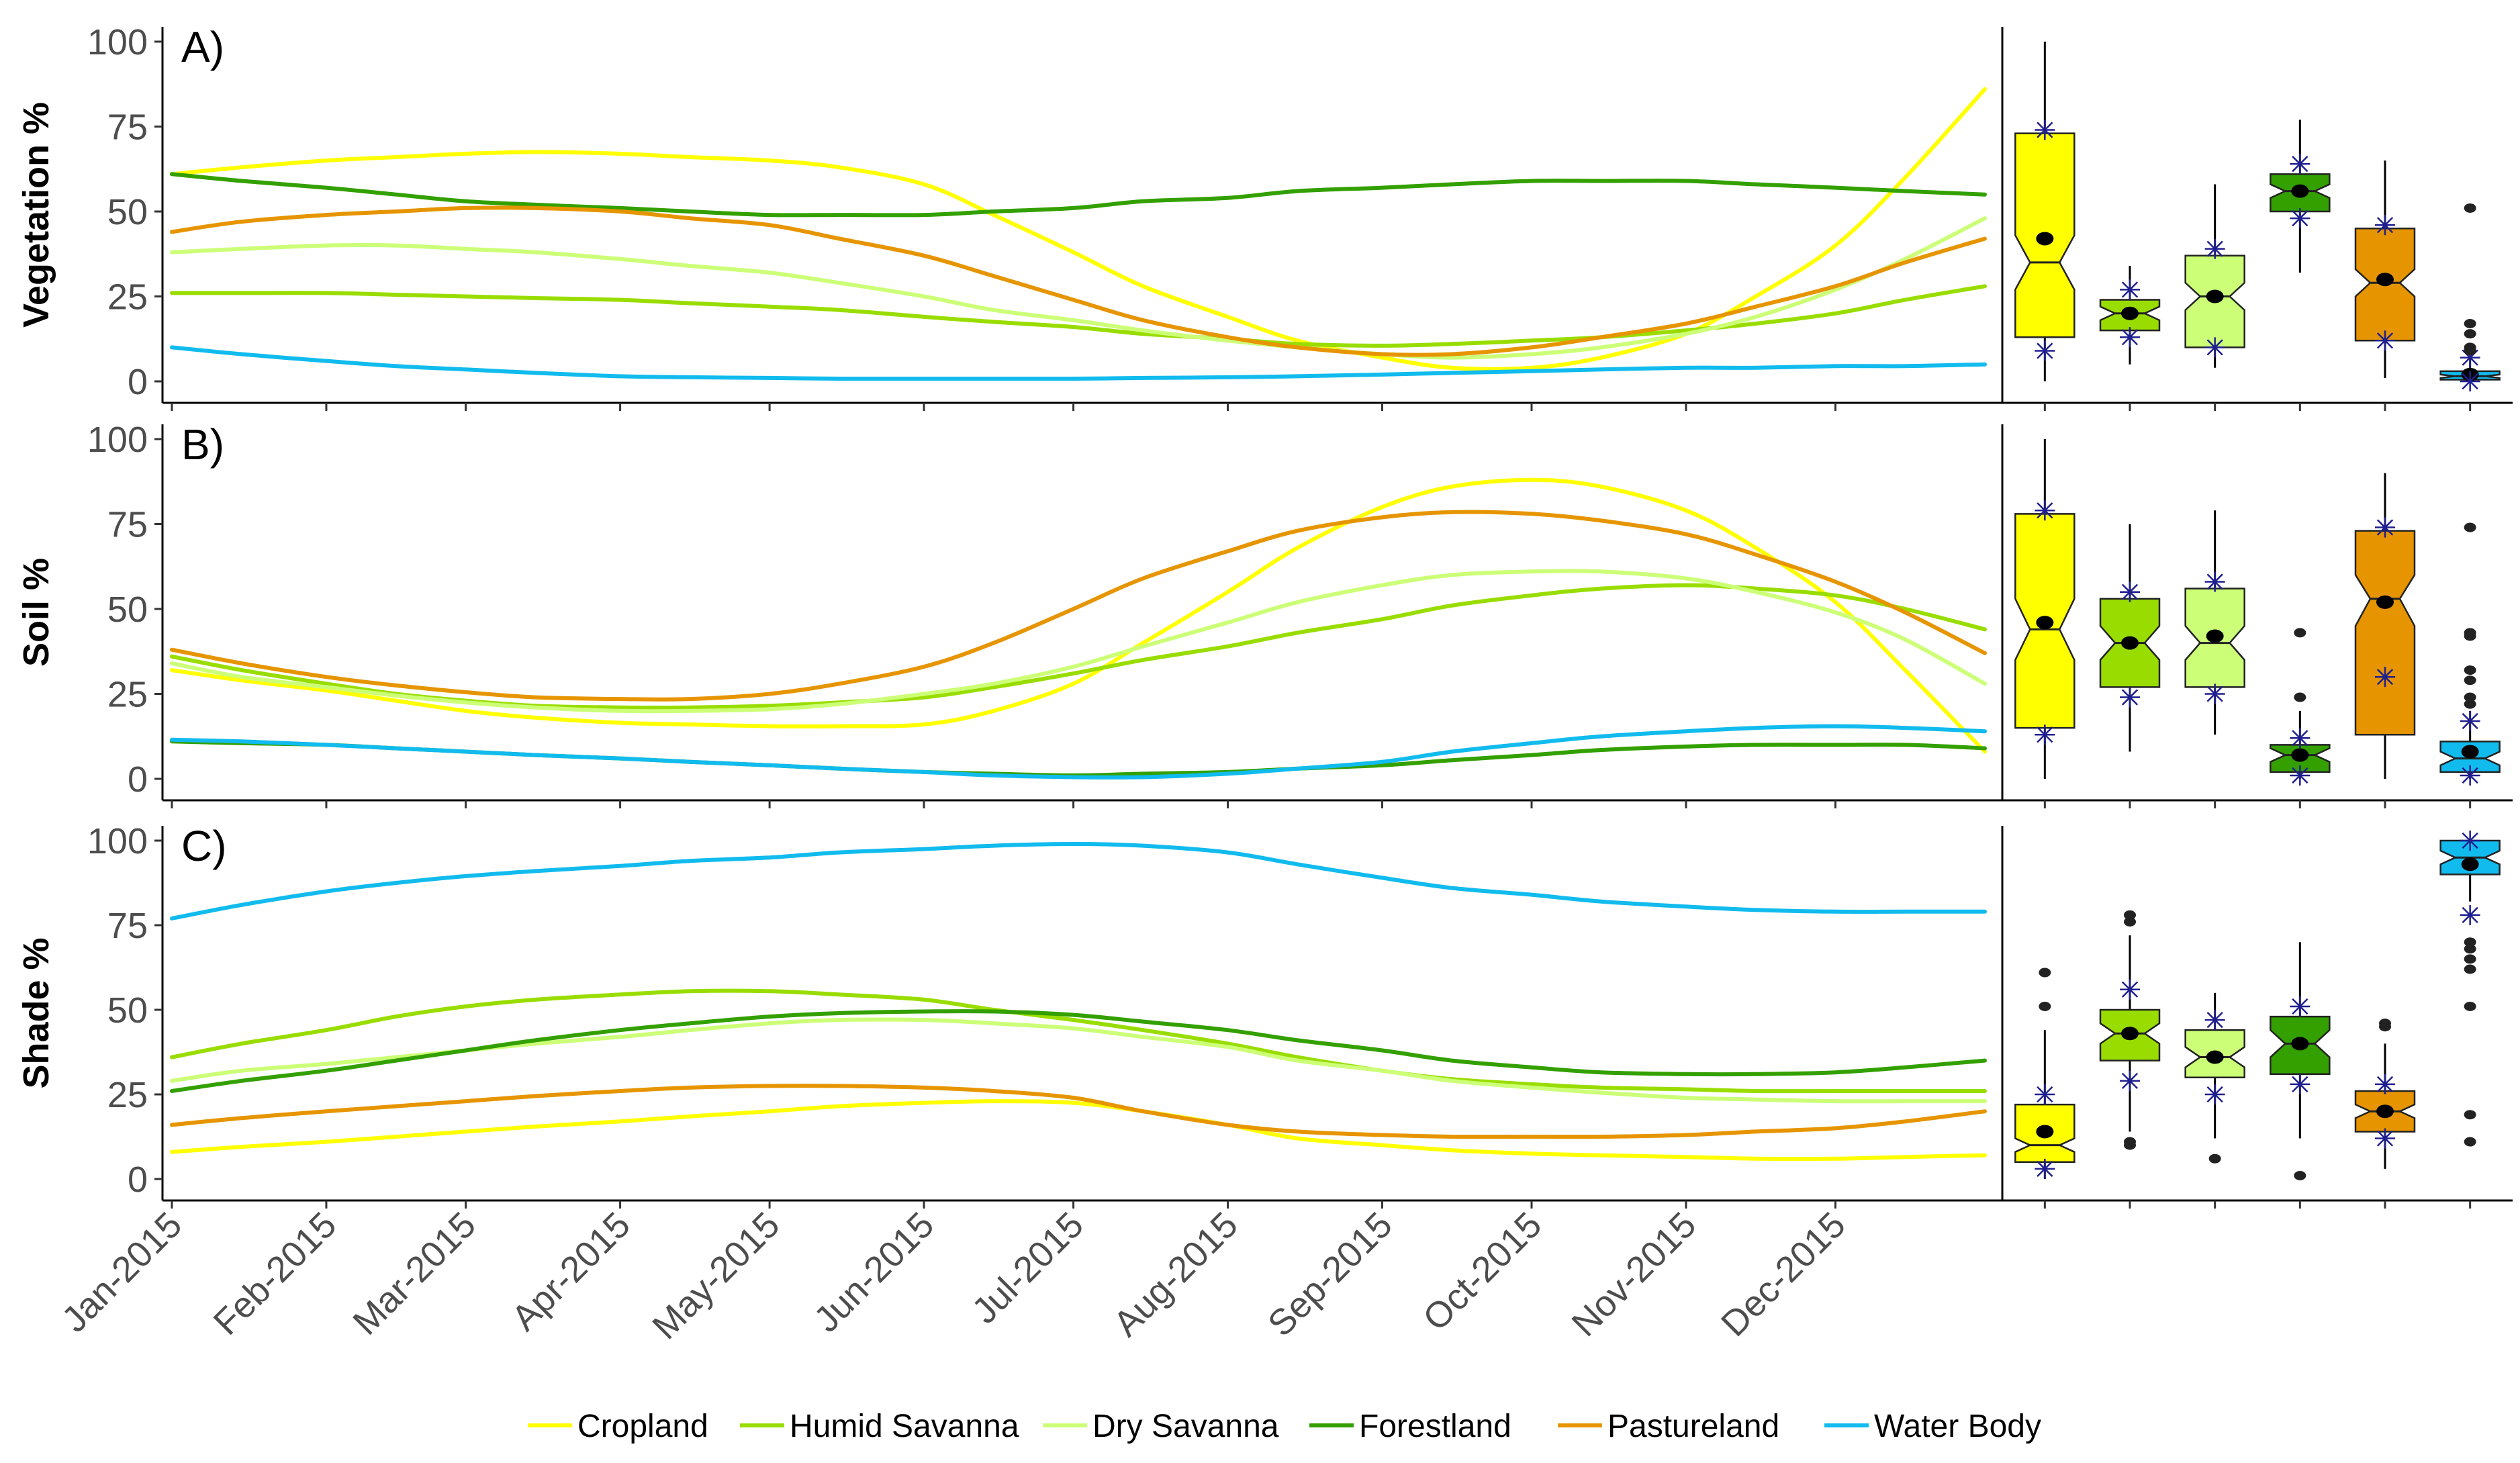 The height and width of the screenshot is (1463, 2520). Describe the element at coordinates (642, 1426) in the screenshot. I see `legend-label: Cropland` at that location.